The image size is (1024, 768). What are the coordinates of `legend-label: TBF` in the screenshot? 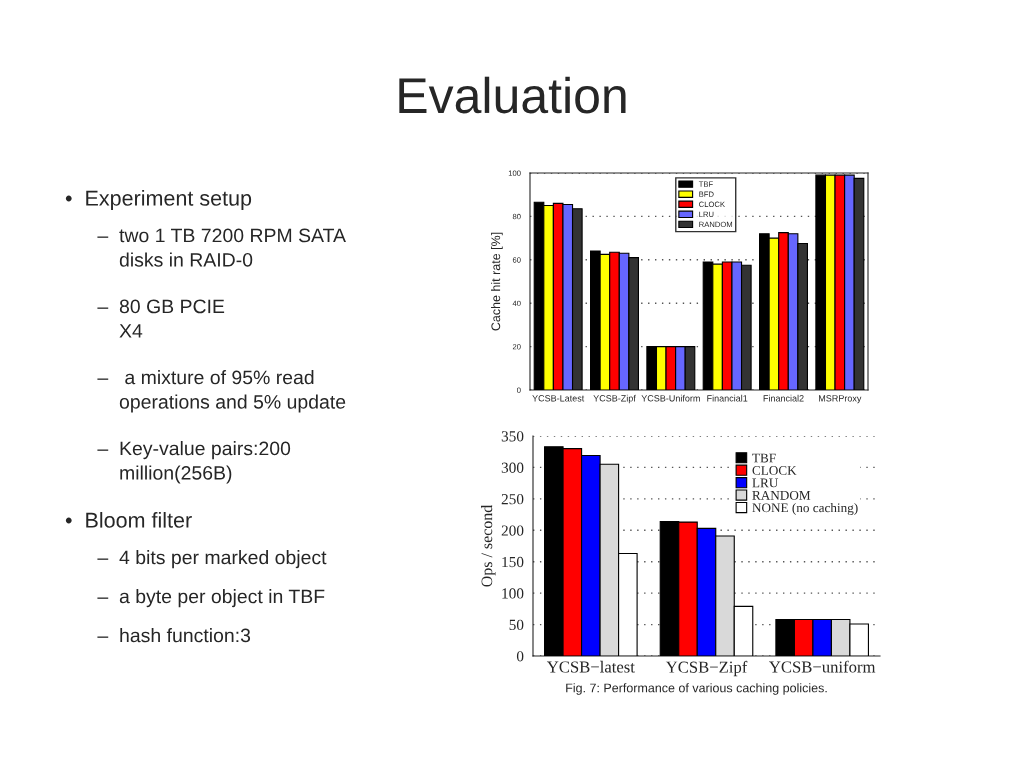 It's located at (764, 458).